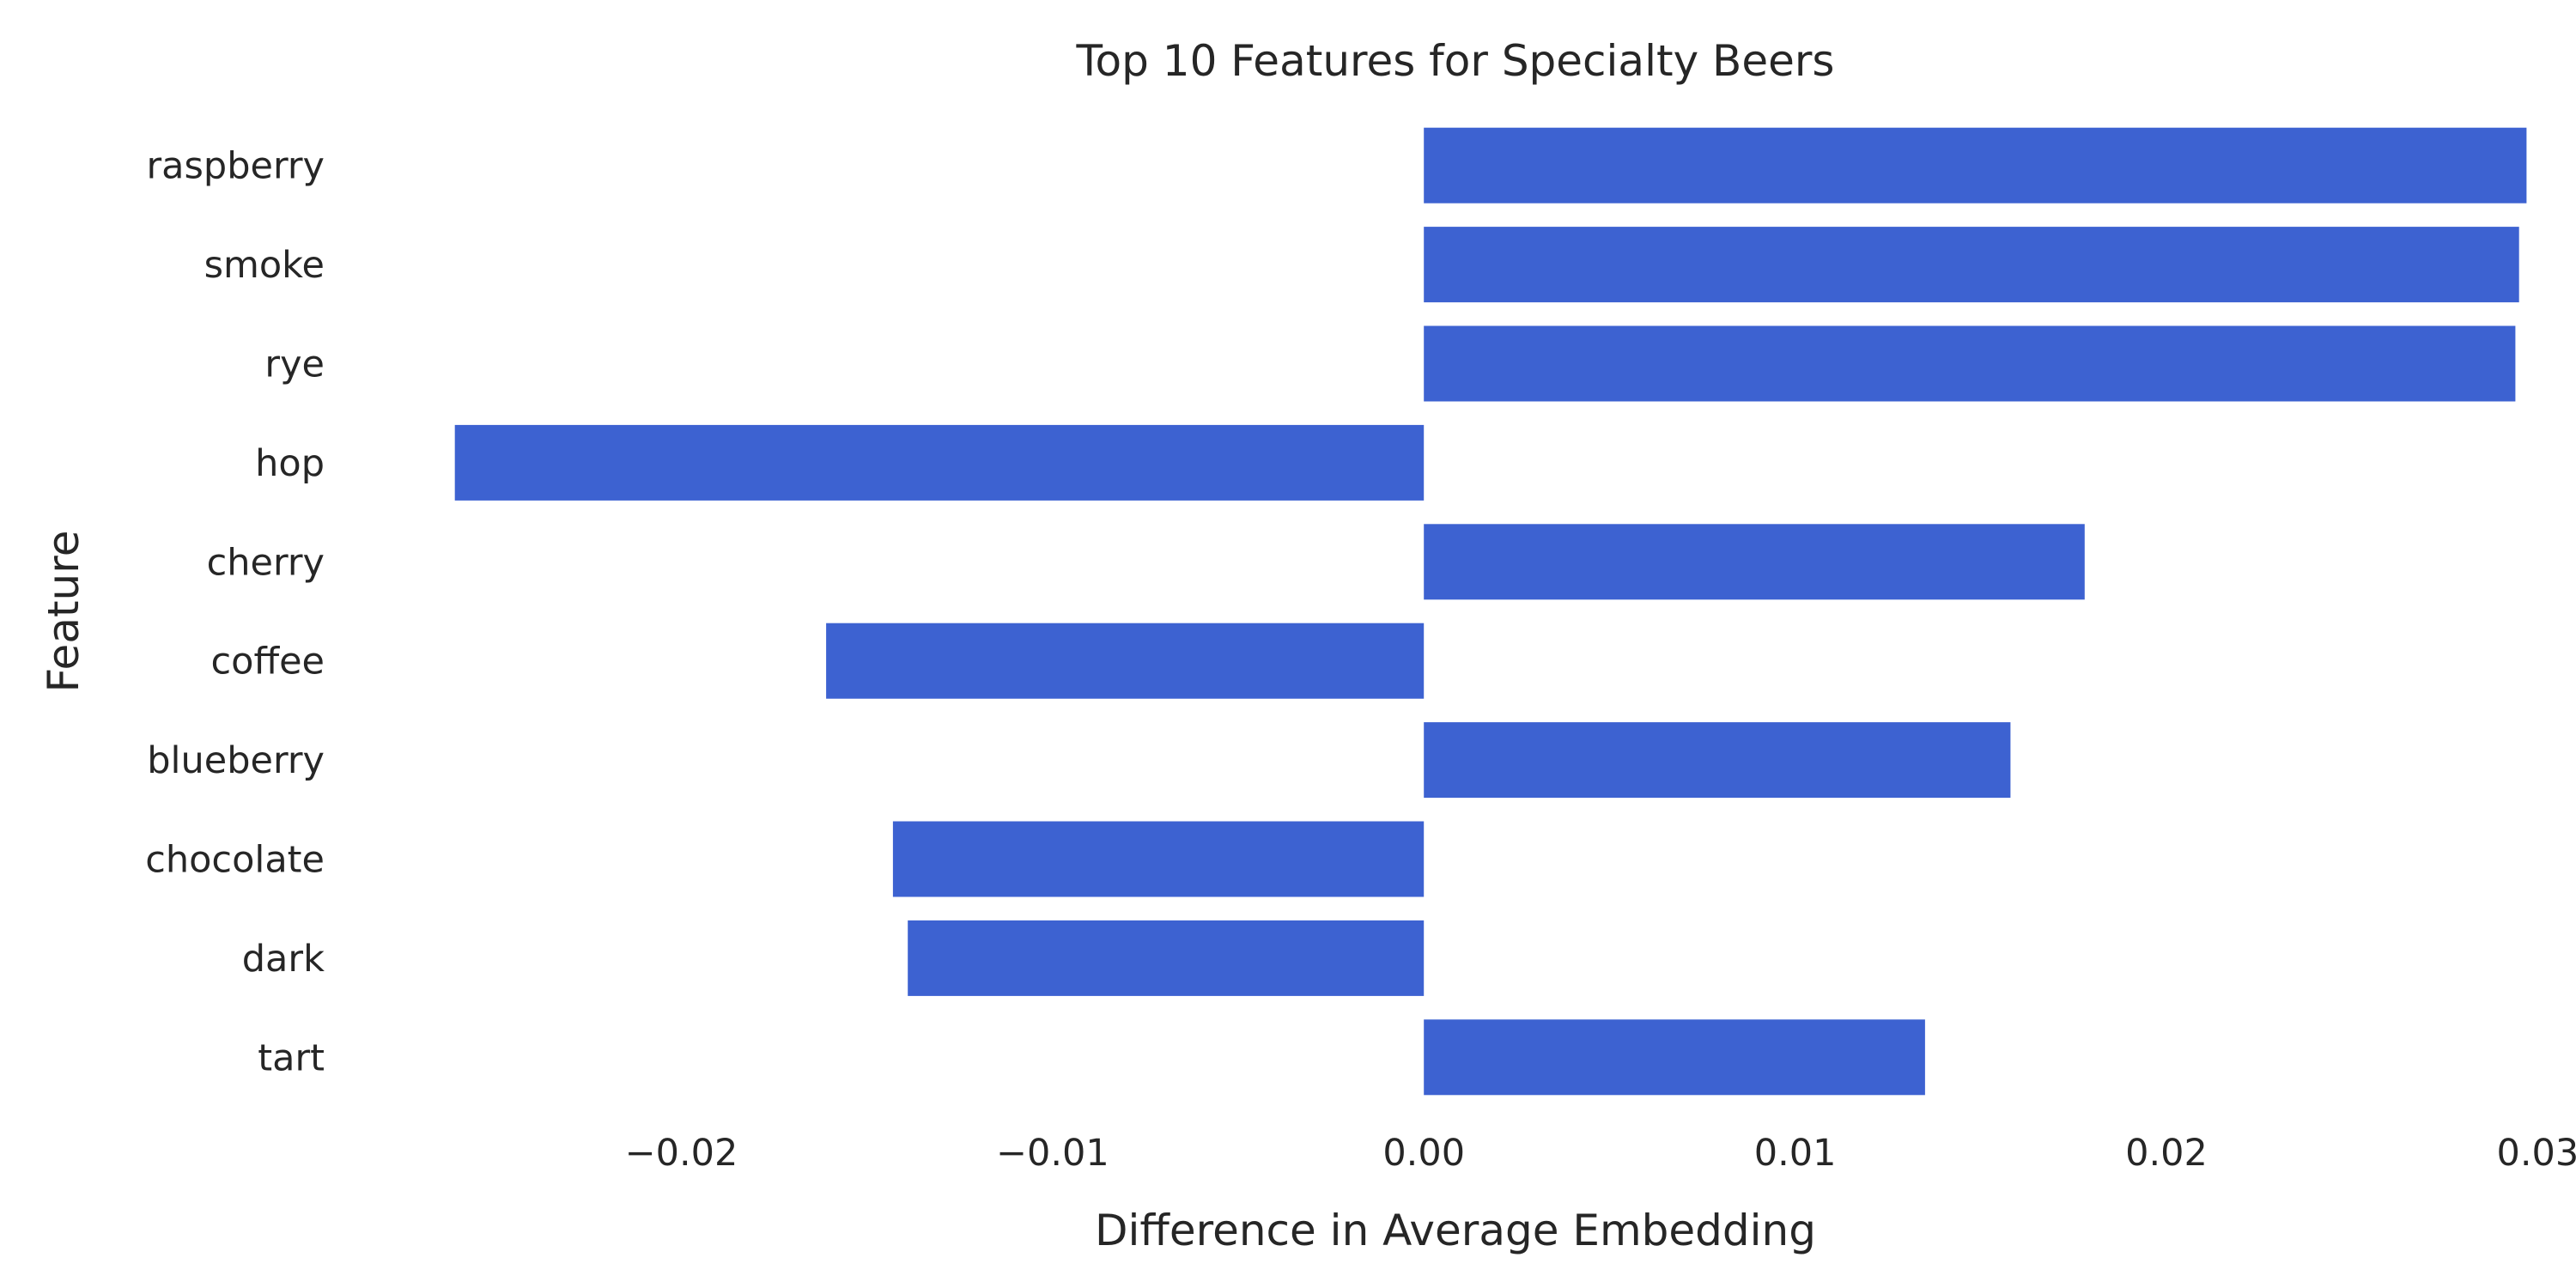  Describe the element at coordinates (1423, 1153) in the screenshot. I see `x-tick-label: 0.00` at that location.